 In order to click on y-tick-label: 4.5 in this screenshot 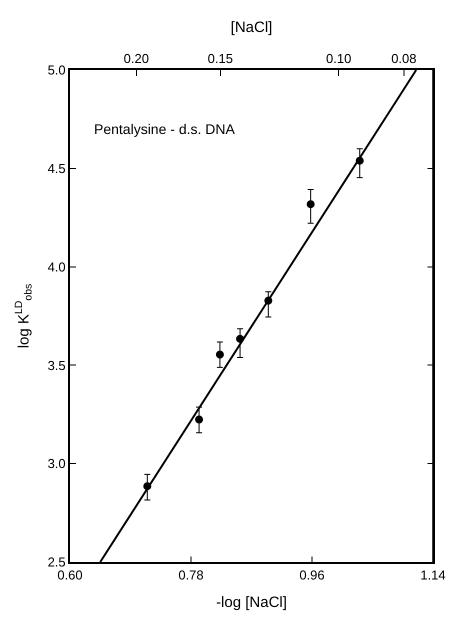, I will do `click(57, 168)`.